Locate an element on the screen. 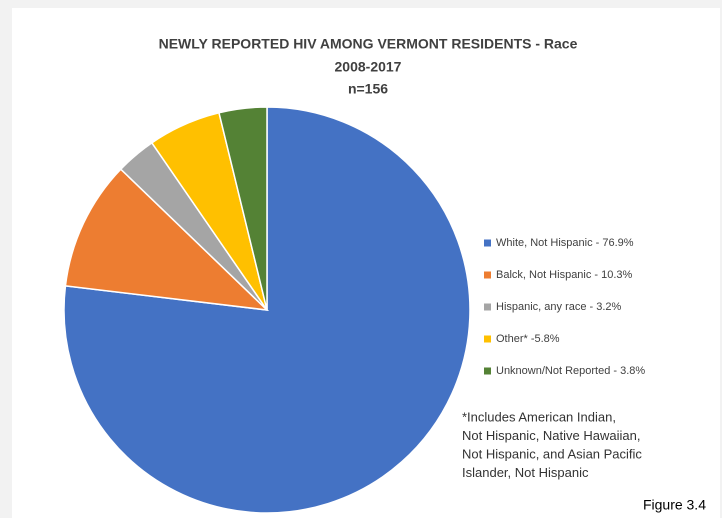  legend-label: Unknown/Not Reported - 3.8% is located at coordinates (570, 371).